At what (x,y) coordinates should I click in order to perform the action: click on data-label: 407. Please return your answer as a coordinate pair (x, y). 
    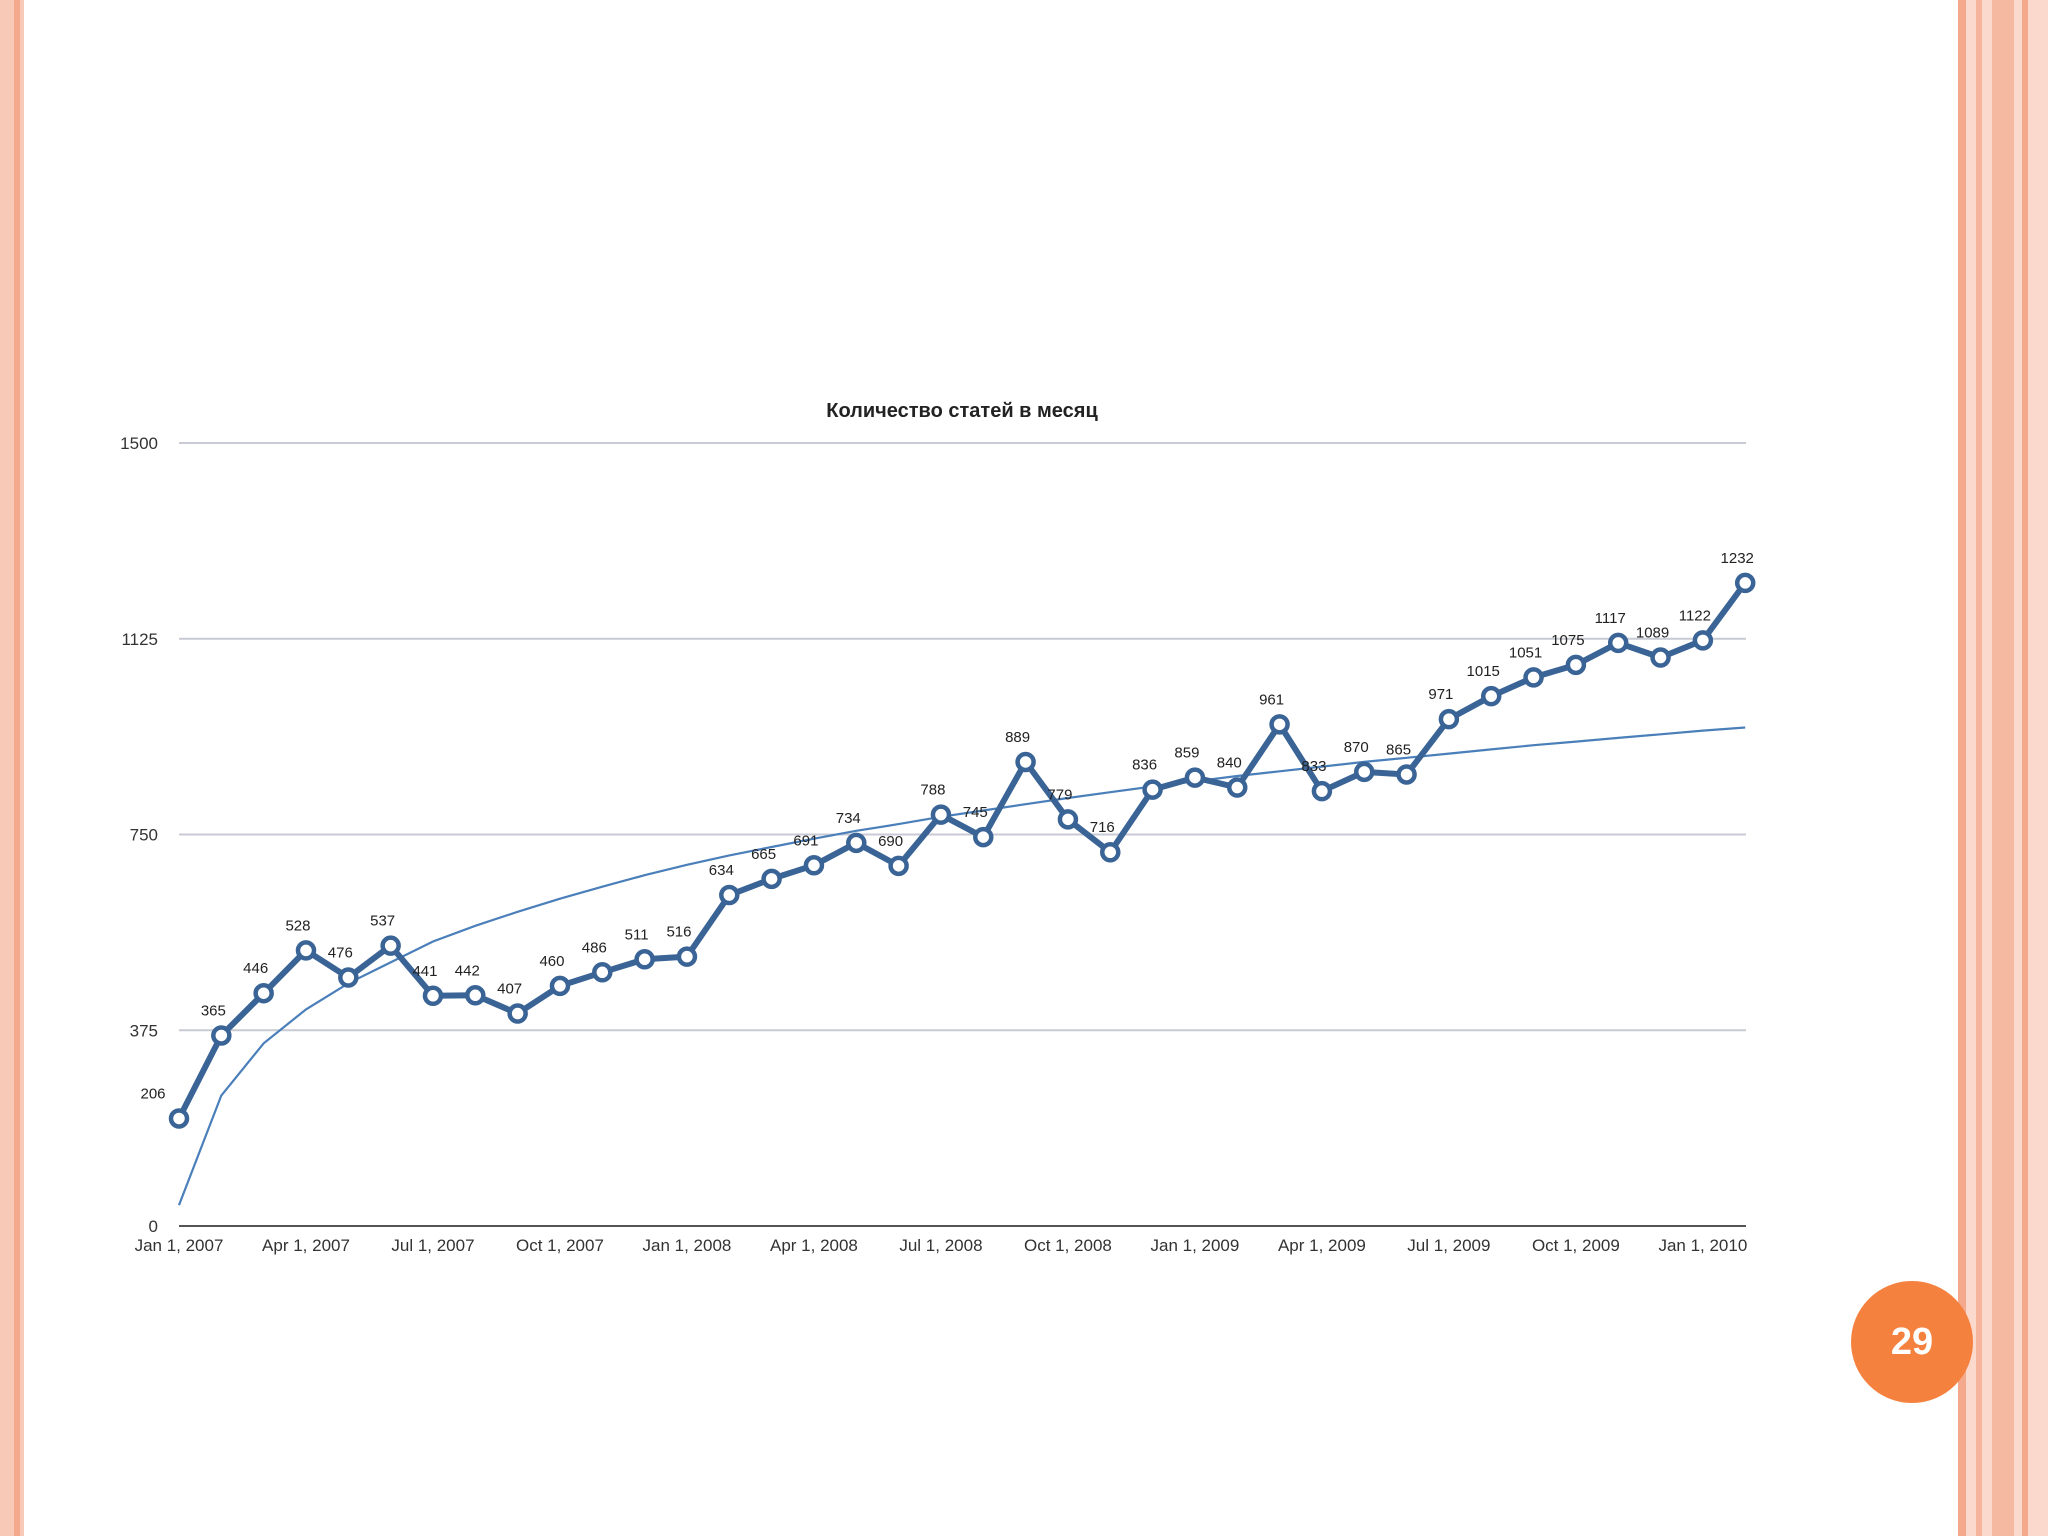
    Looking at the image, I should click on (509, 989).